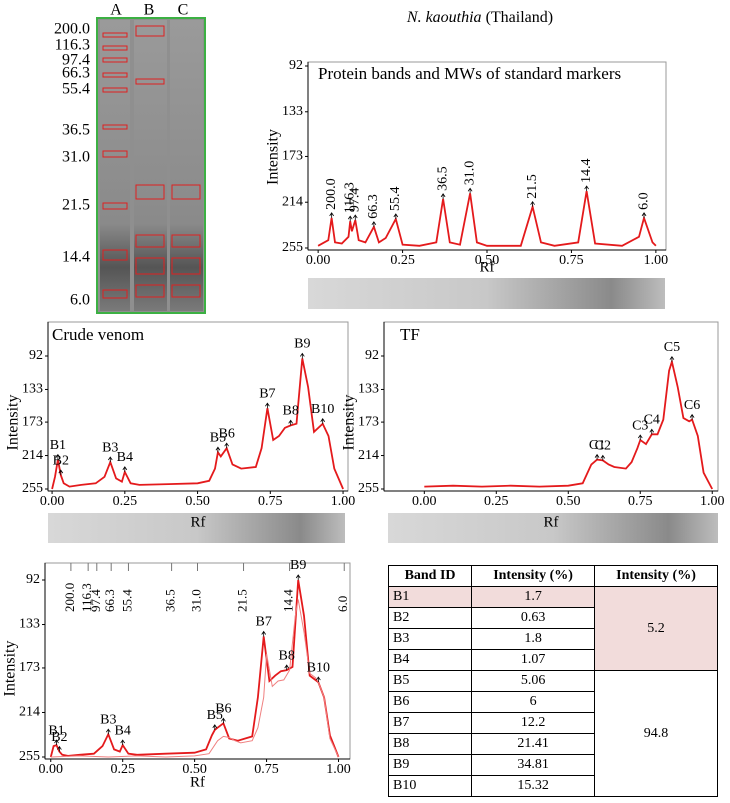 The height and width of the screenshot is (803, 730). I want to click on row: B7 12.2, so click(552, 723).